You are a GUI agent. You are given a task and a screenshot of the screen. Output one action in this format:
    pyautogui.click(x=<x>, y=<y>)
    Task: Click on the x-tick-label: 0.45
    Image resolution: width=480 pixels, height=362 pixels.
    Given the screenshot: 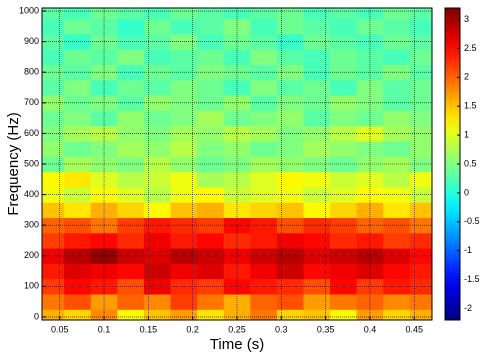 What is the action you would take?
    pyautogui.click(x=415, y=329)
    